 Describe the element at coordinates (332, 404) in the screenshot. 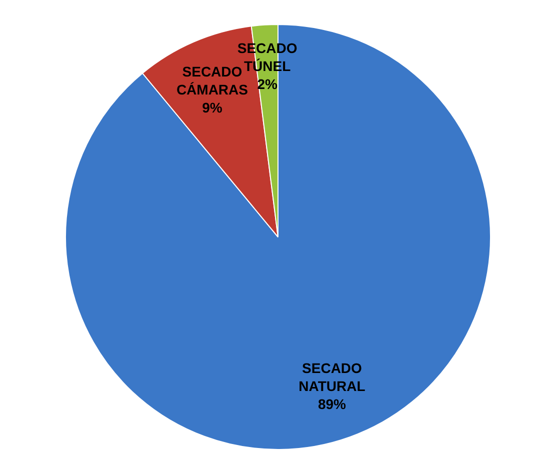

I see `data-label: 89%` at that location.